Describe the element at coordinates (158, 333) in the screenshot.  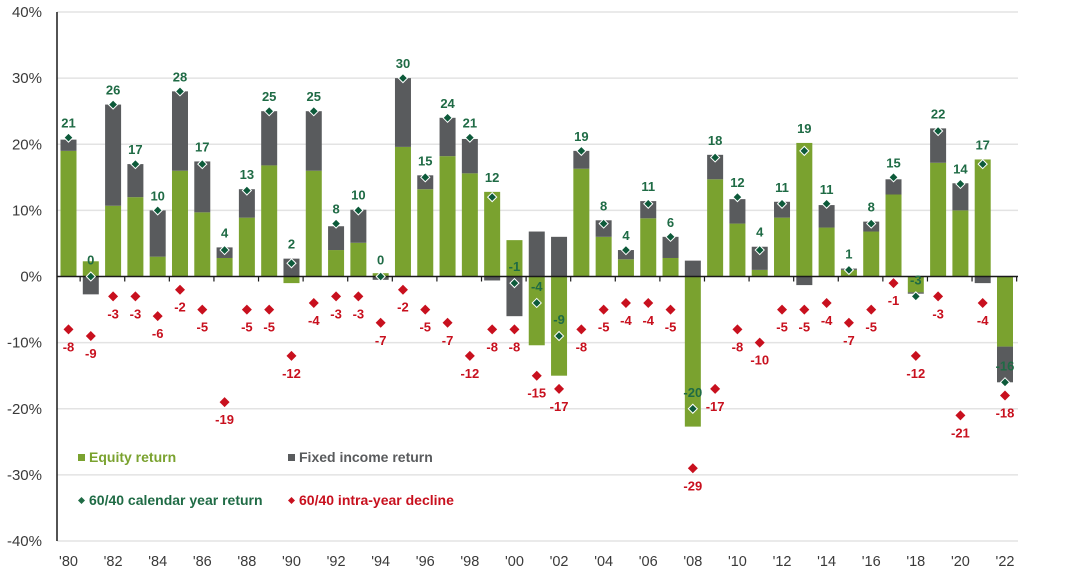
I see `decline-label: -6` at that location.